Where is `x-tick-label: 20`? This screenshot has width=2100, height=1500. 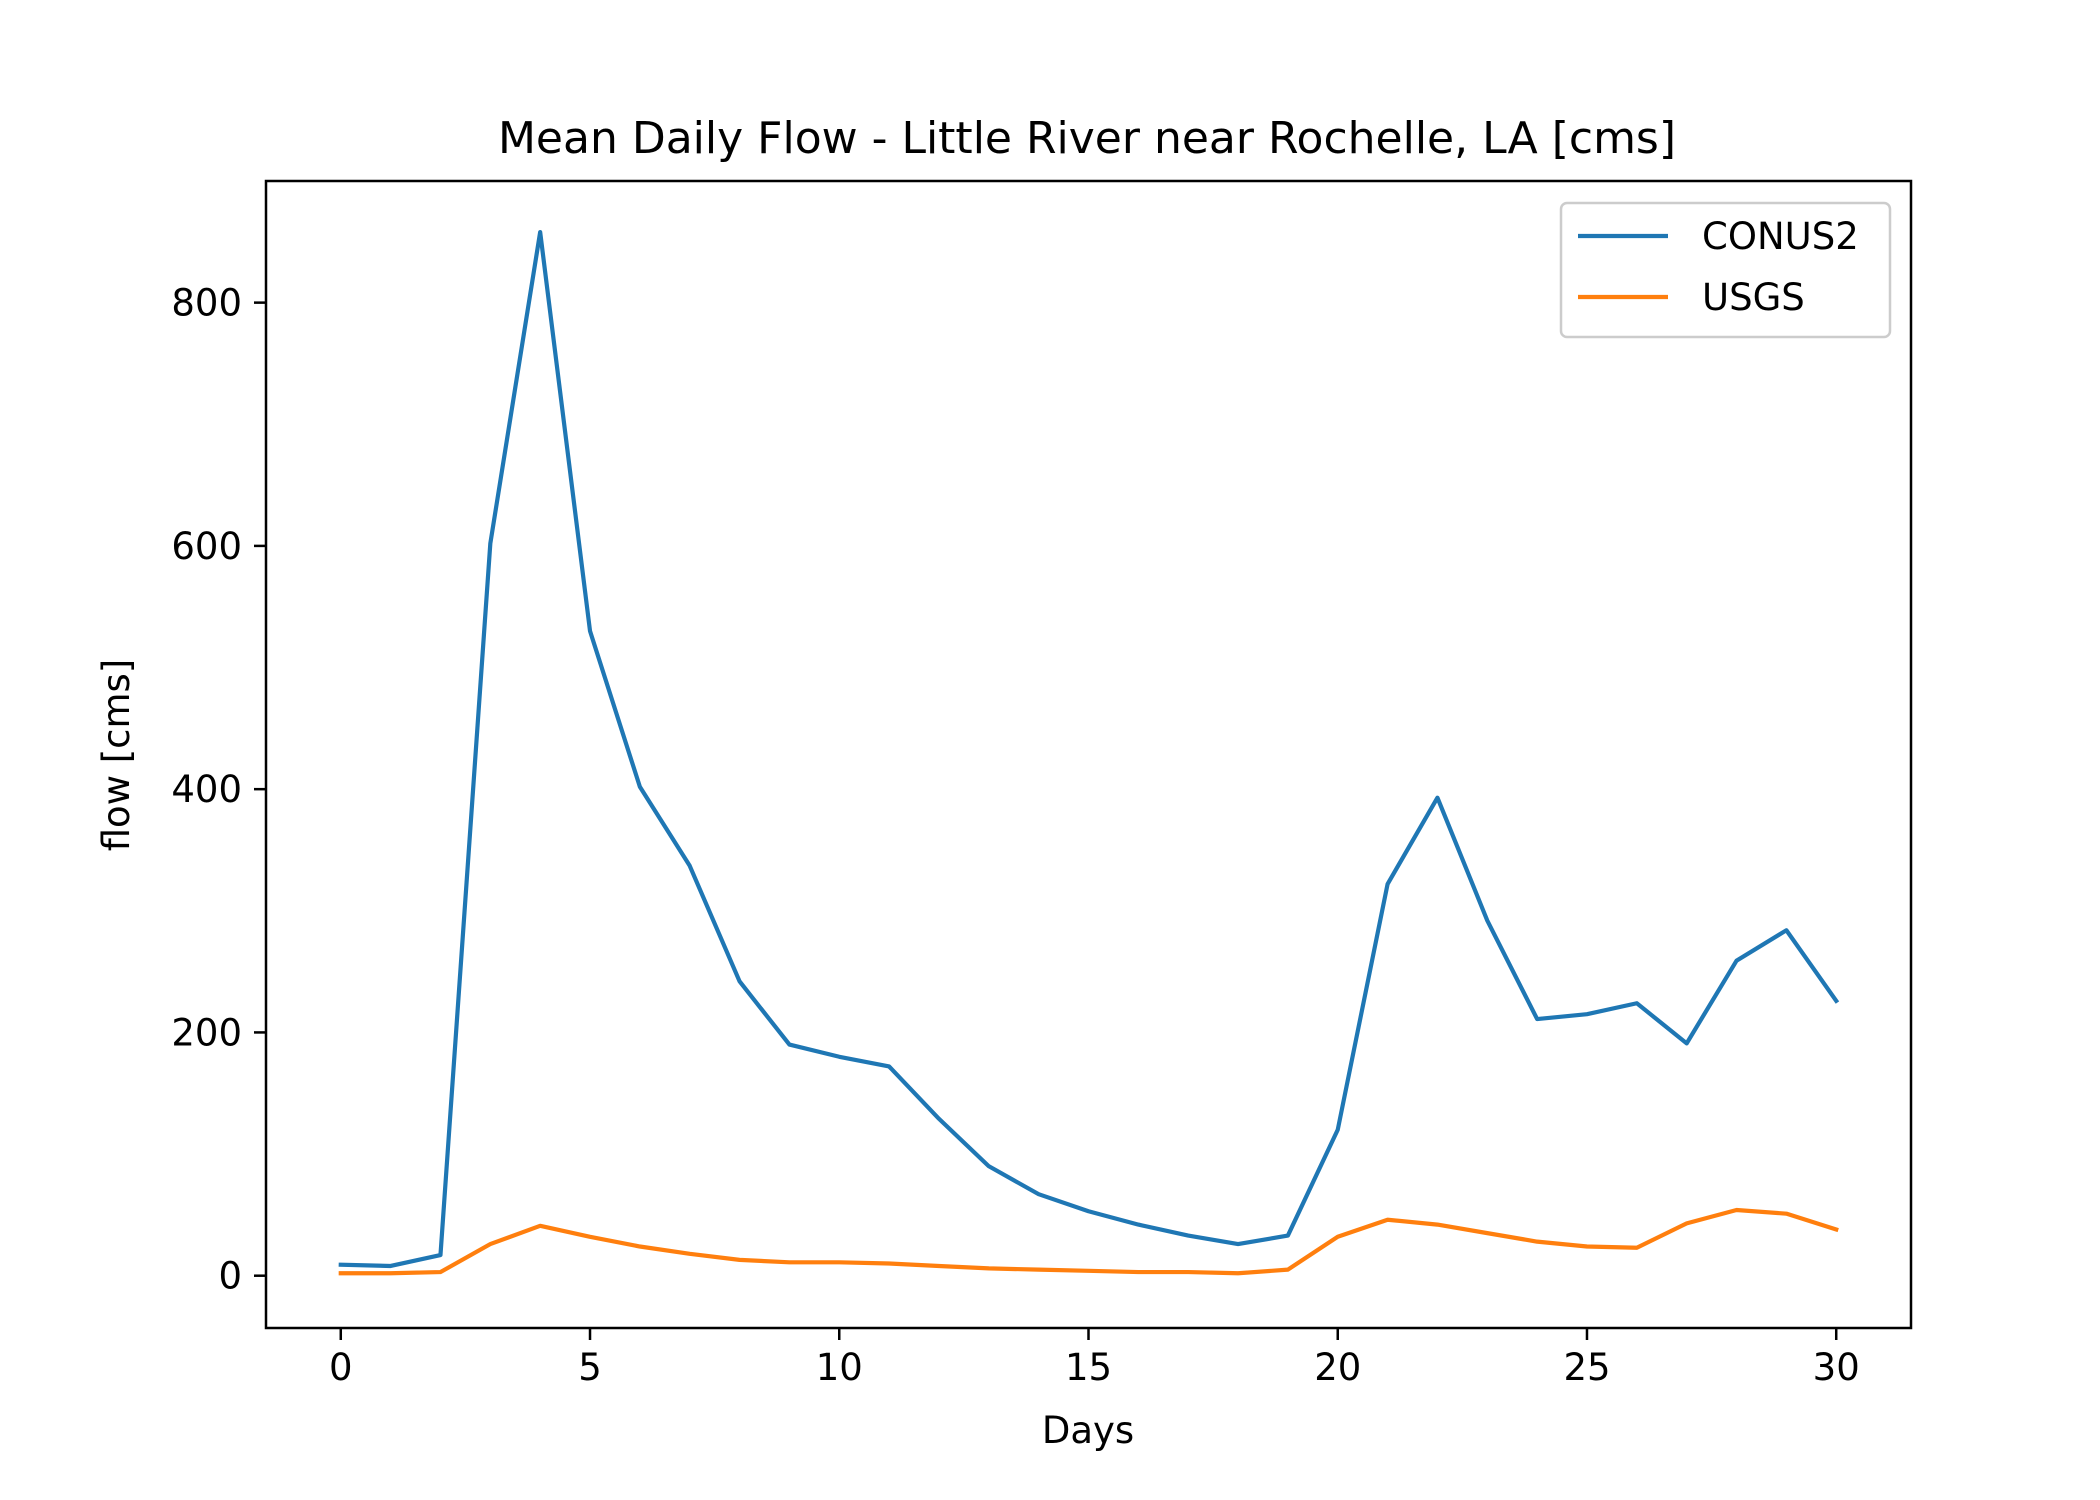
x-tick-label: 20 is located at coordinates (1337, 1367).